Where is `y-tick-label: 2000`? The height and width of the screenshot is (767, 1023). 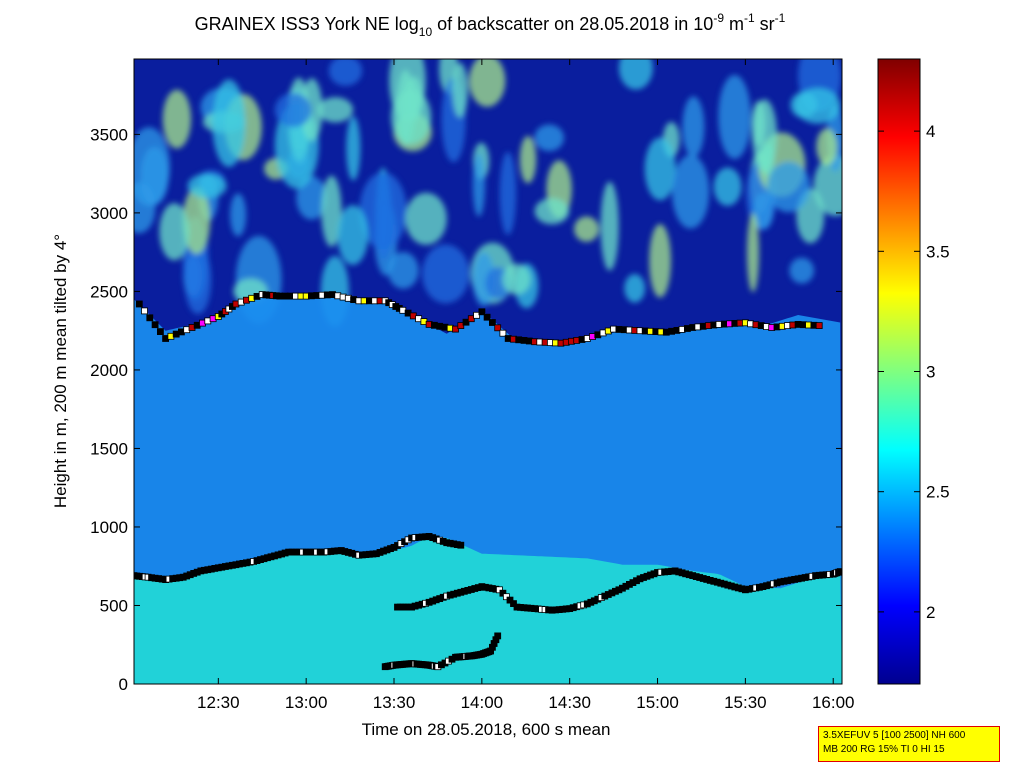 y-tick-label: 2000 is located at coordinates (109, 370).